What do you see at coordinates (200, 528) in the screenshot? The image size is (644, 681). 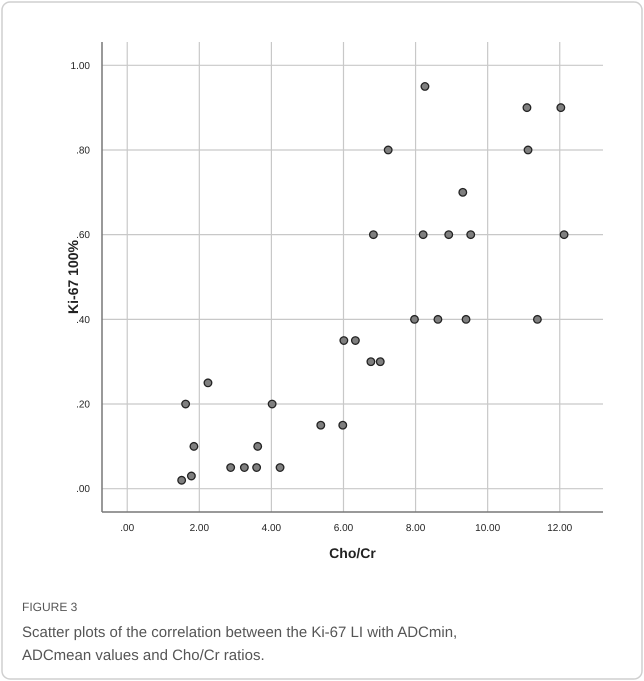 I see `x-tick-label: 2.00` at bounding box center [200, 528].